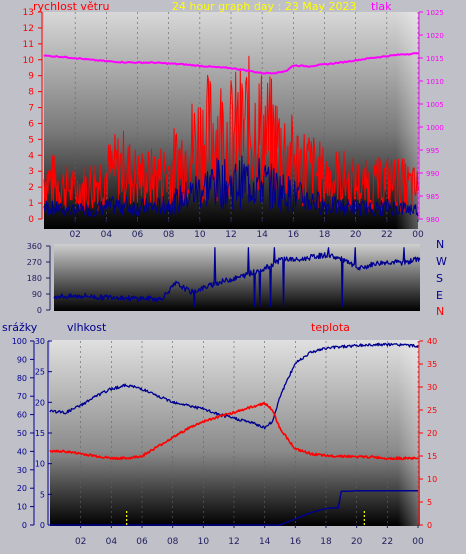  Describe the element at coordinates (40, 464) in the screenshot. I see `rain-tick-label: 10` at that location.